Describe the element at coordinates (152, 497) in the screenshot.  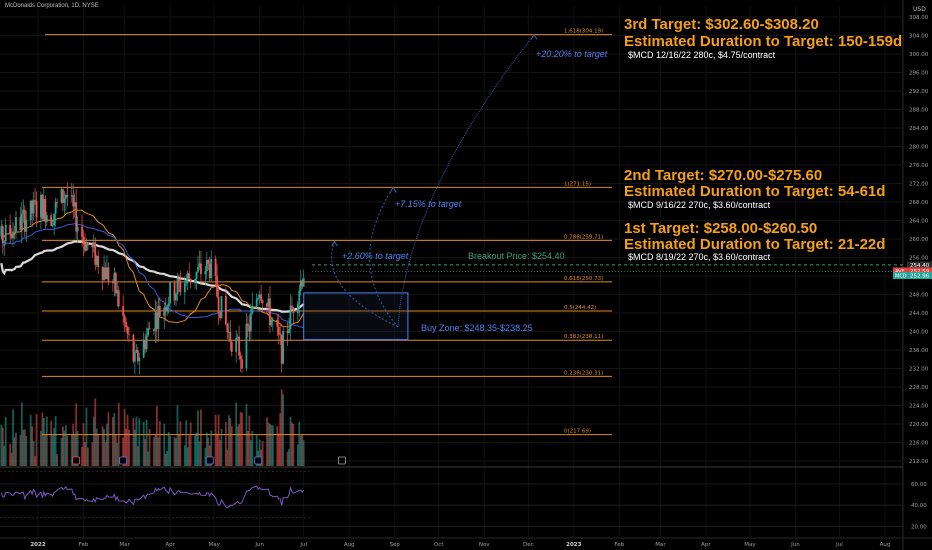
I see `rsi-line` at that location.